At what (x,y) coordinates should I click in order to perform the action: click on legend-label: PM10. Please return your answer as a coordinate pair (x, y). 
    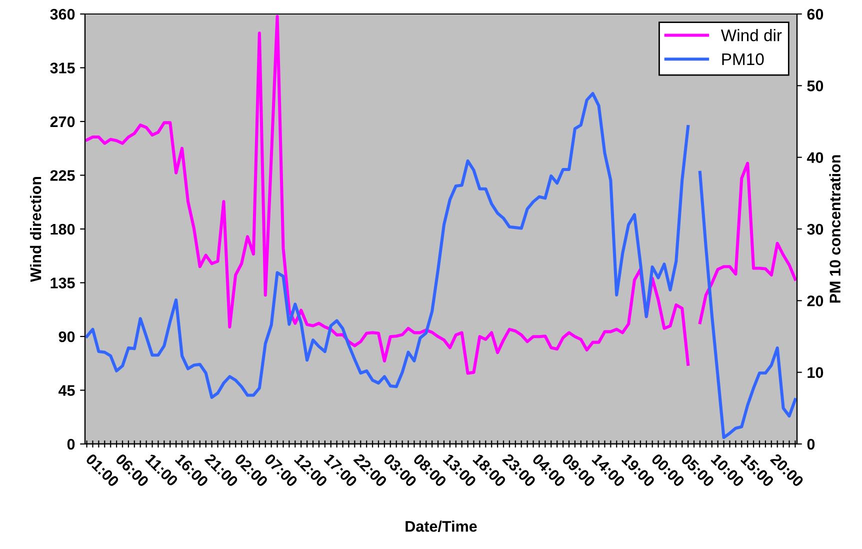
    Looking at the image, I should click on (743, 59).